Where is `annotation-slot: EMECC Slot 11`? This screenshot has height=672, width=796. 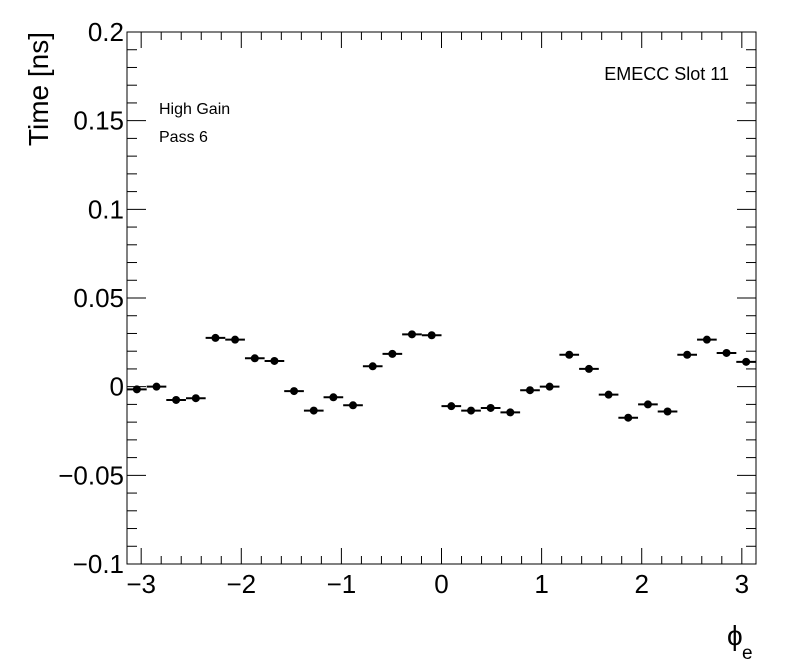
annotation-slot: EMECC Slot 11 is located at coordinates (666, 74).